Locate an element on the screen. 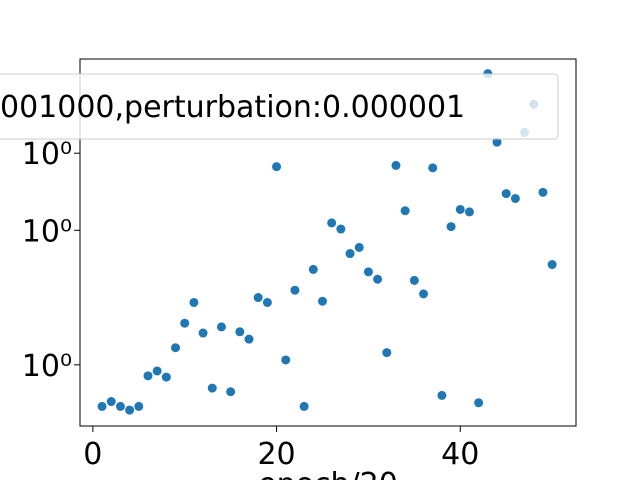 The height and width of the screenshot is (480, 640). x-axis-label: epoch/20 is located at coordinates (328, 473).